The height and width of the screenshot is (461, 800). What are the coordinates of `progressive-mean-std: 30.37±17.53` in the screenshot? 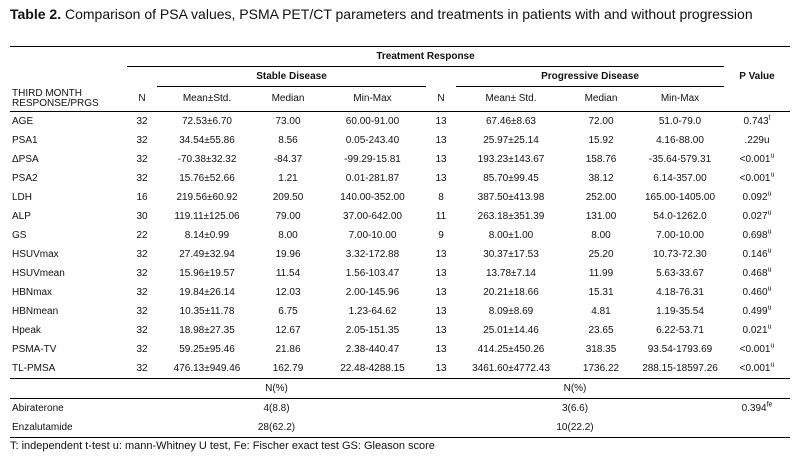 It's located at (511, 254).